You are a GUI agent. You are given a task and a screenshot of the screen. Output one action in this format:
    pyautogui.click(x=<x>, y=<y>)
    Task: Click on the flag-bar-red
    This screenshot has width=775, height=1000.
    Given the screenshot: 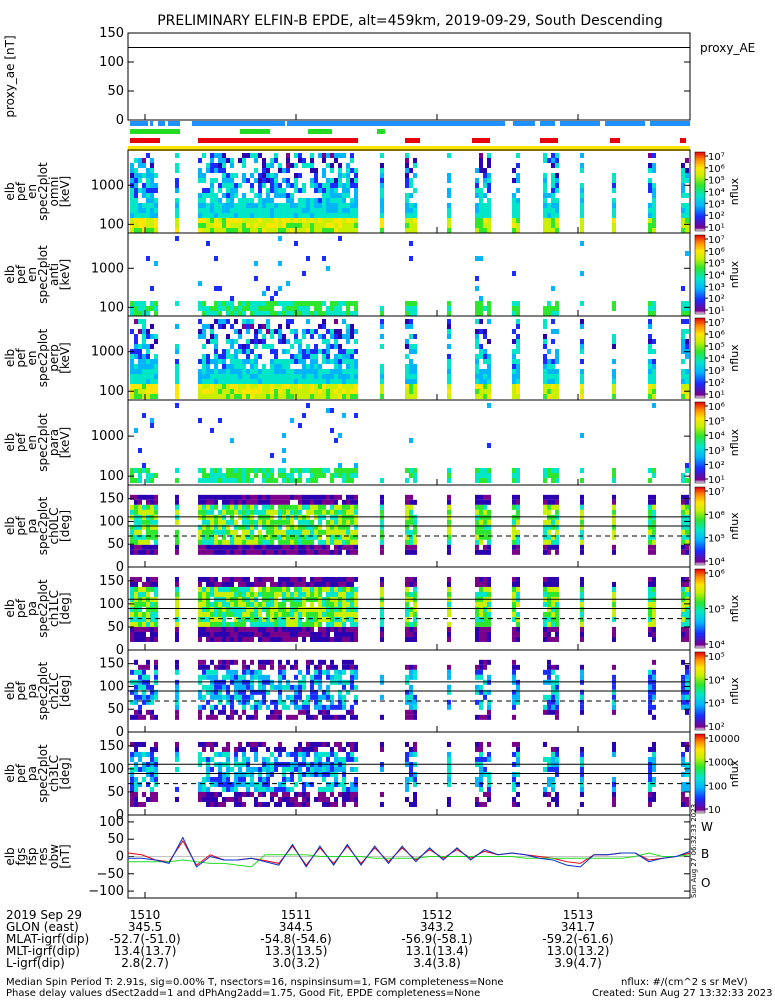 What is the action you would take?
    pyautogui.click(x=481, y=140)
    